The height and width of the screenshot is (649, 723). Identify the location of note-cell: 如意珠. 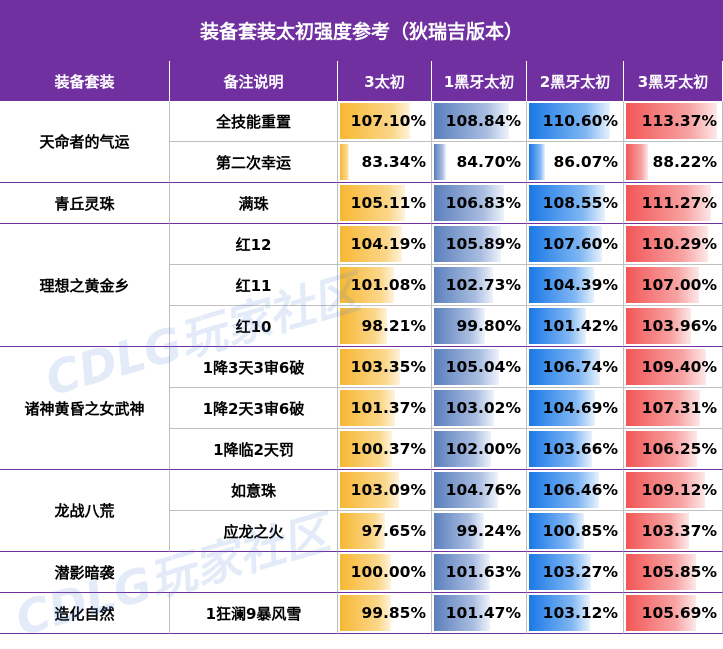
(254, 490).